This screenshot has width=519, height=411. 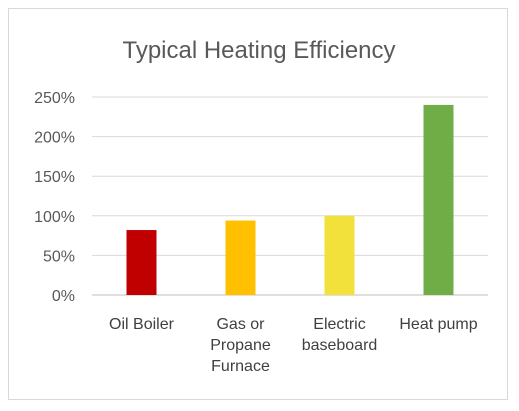 I want to click on x-tick-label: Gas or Propane Furnace, so click(x=240, y=345).